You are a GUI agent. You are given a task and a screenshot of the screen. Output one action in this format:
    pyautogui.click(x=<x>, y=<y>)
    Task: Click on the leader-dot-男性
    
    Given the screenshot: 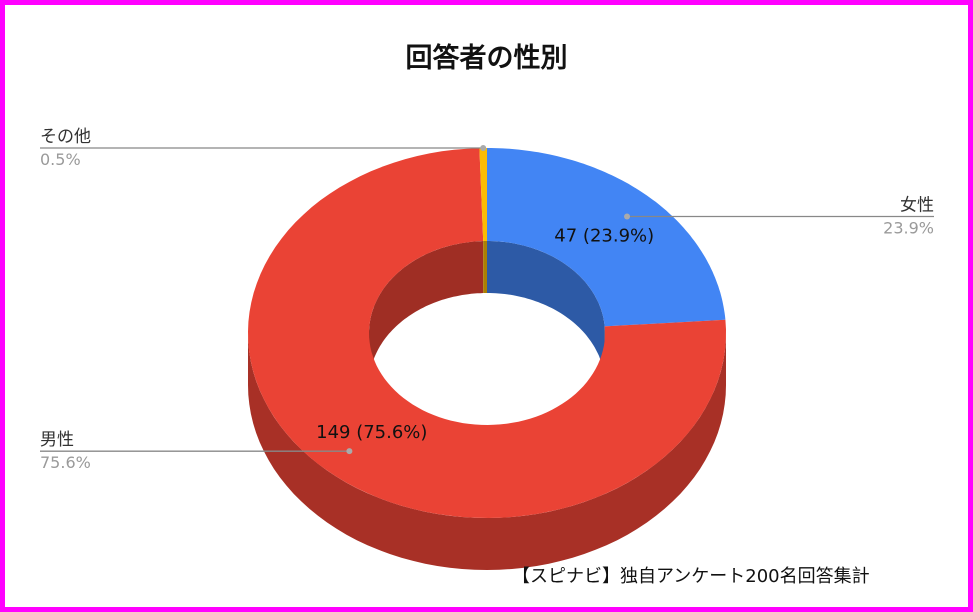 What is the action you would take?
    pyautogui.click(x=349, y=451)
    